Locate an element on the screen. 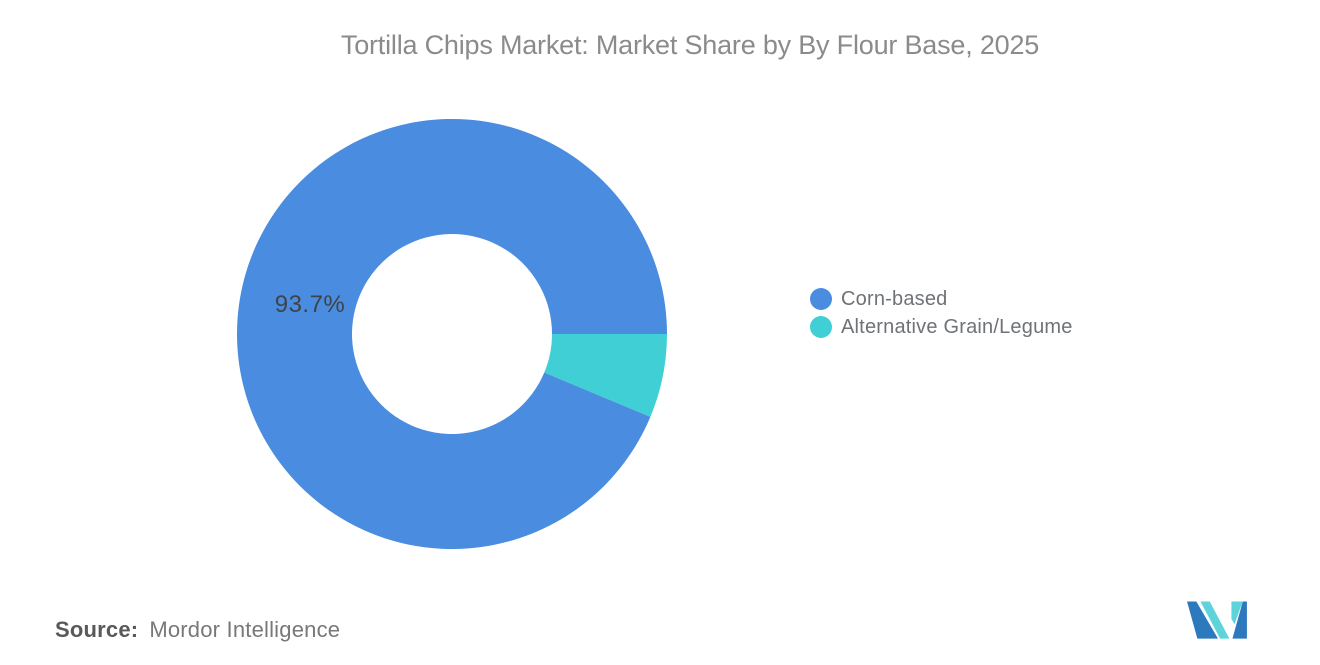 The width and height of the screenshot is (1320, 665). legend-label-alternative-grain-legume: Alternative Grain/Legume is located at coordinates (957, 326).